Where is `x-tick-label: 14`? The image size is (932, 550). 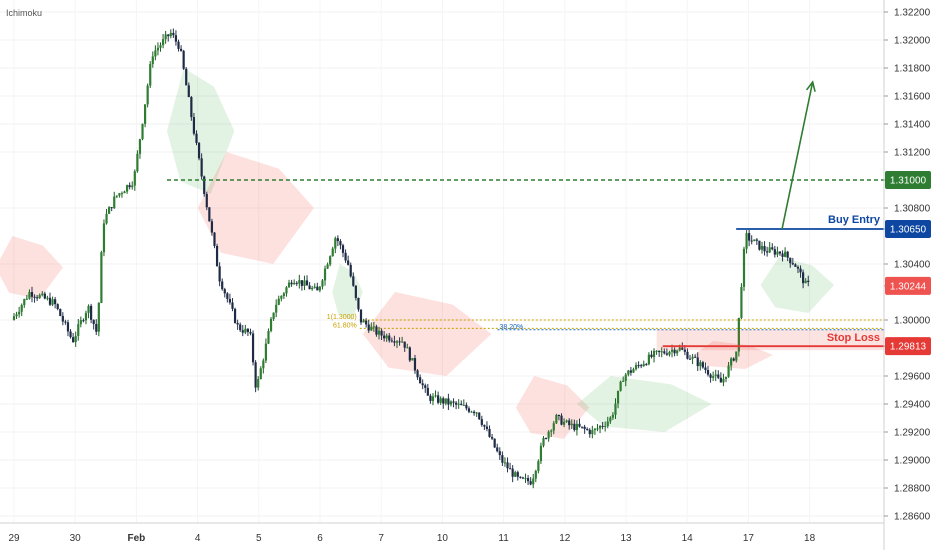
x-tick-label: 14 is located at coordinates (688, 538).